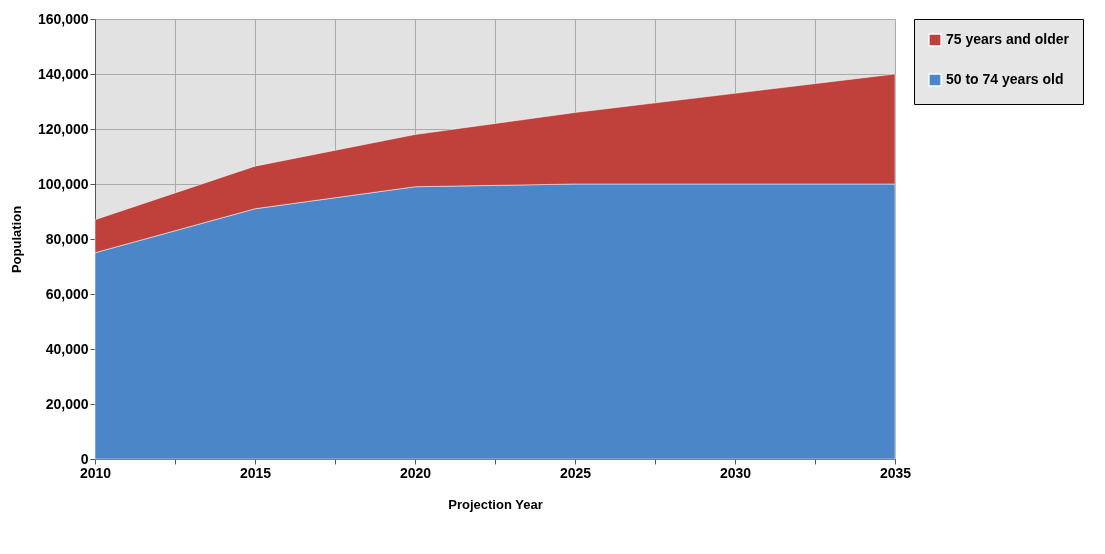 Image resolution: width=1105 pixels, height=554 pixels. Describe the element at coordinates (67, 403) in the screenshot. I see `y-tick-label: 20,000` at that location.